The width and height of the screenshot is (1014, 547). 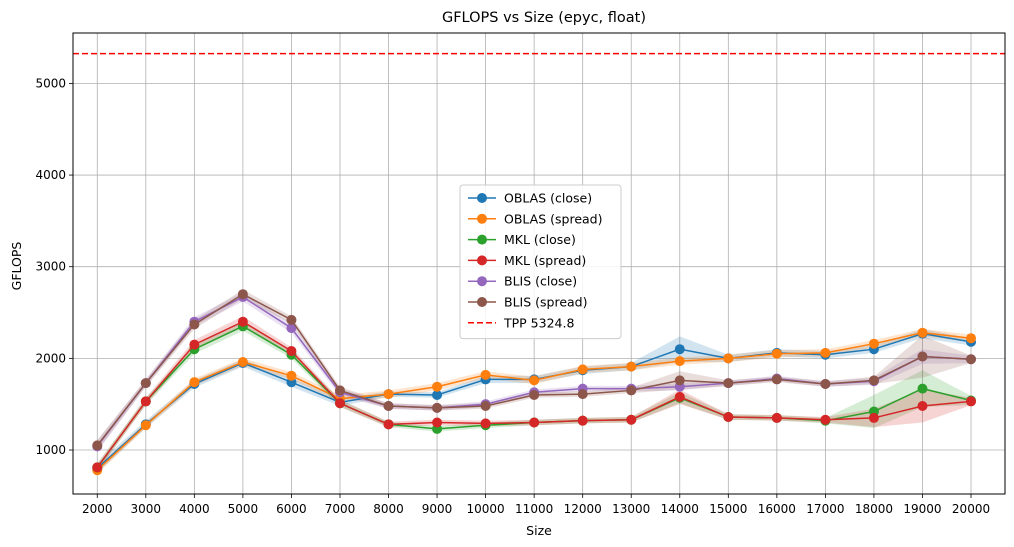 What do you see at coordinates (437, 509) in the screenshot?
I see `x-tick-label: 9000` at bounding box center [437, 509].